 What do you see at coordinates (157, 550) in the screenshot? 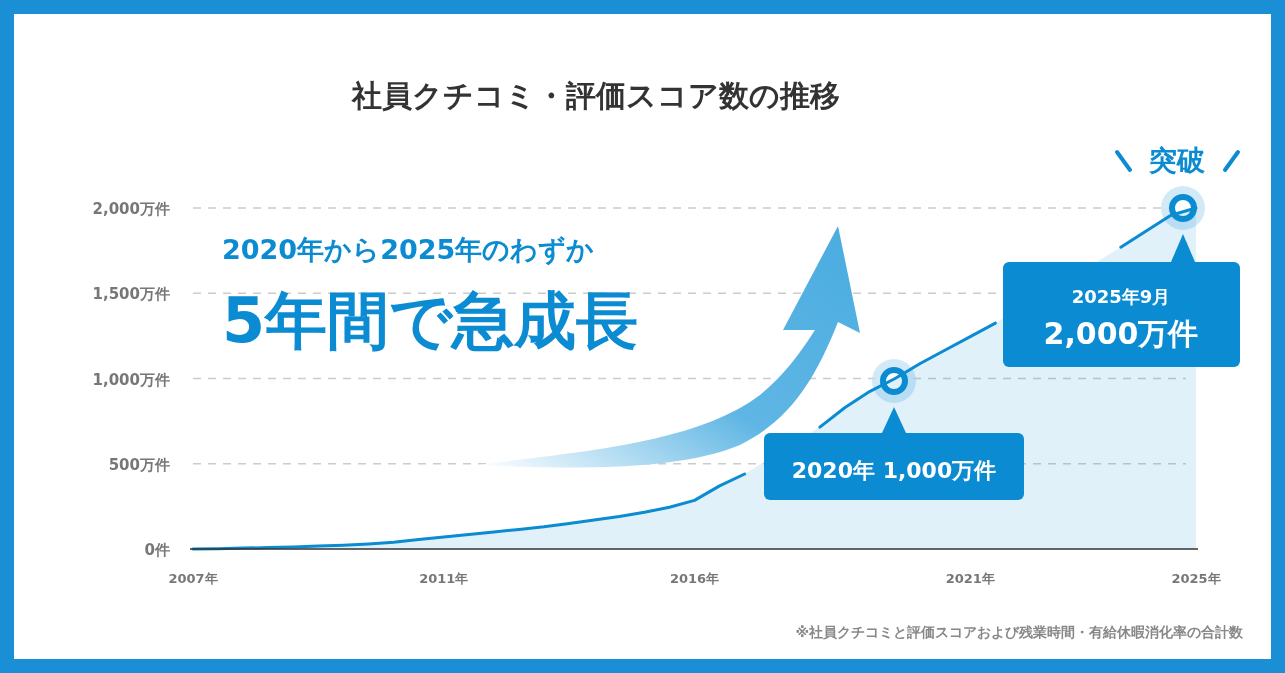
I see `y-tick-label: 0件` at bounding box center [157, 550].